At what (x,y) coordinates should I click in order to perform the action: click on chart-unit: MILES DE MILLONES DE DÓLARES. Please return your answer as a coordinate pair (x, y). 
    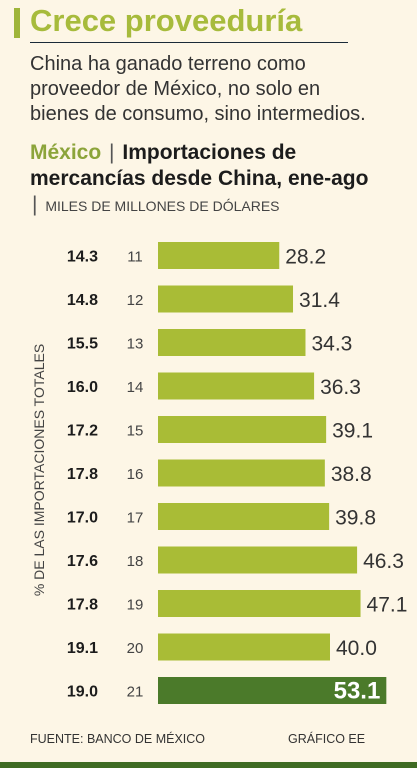
    Looking at the image, I should click on (162, 206).